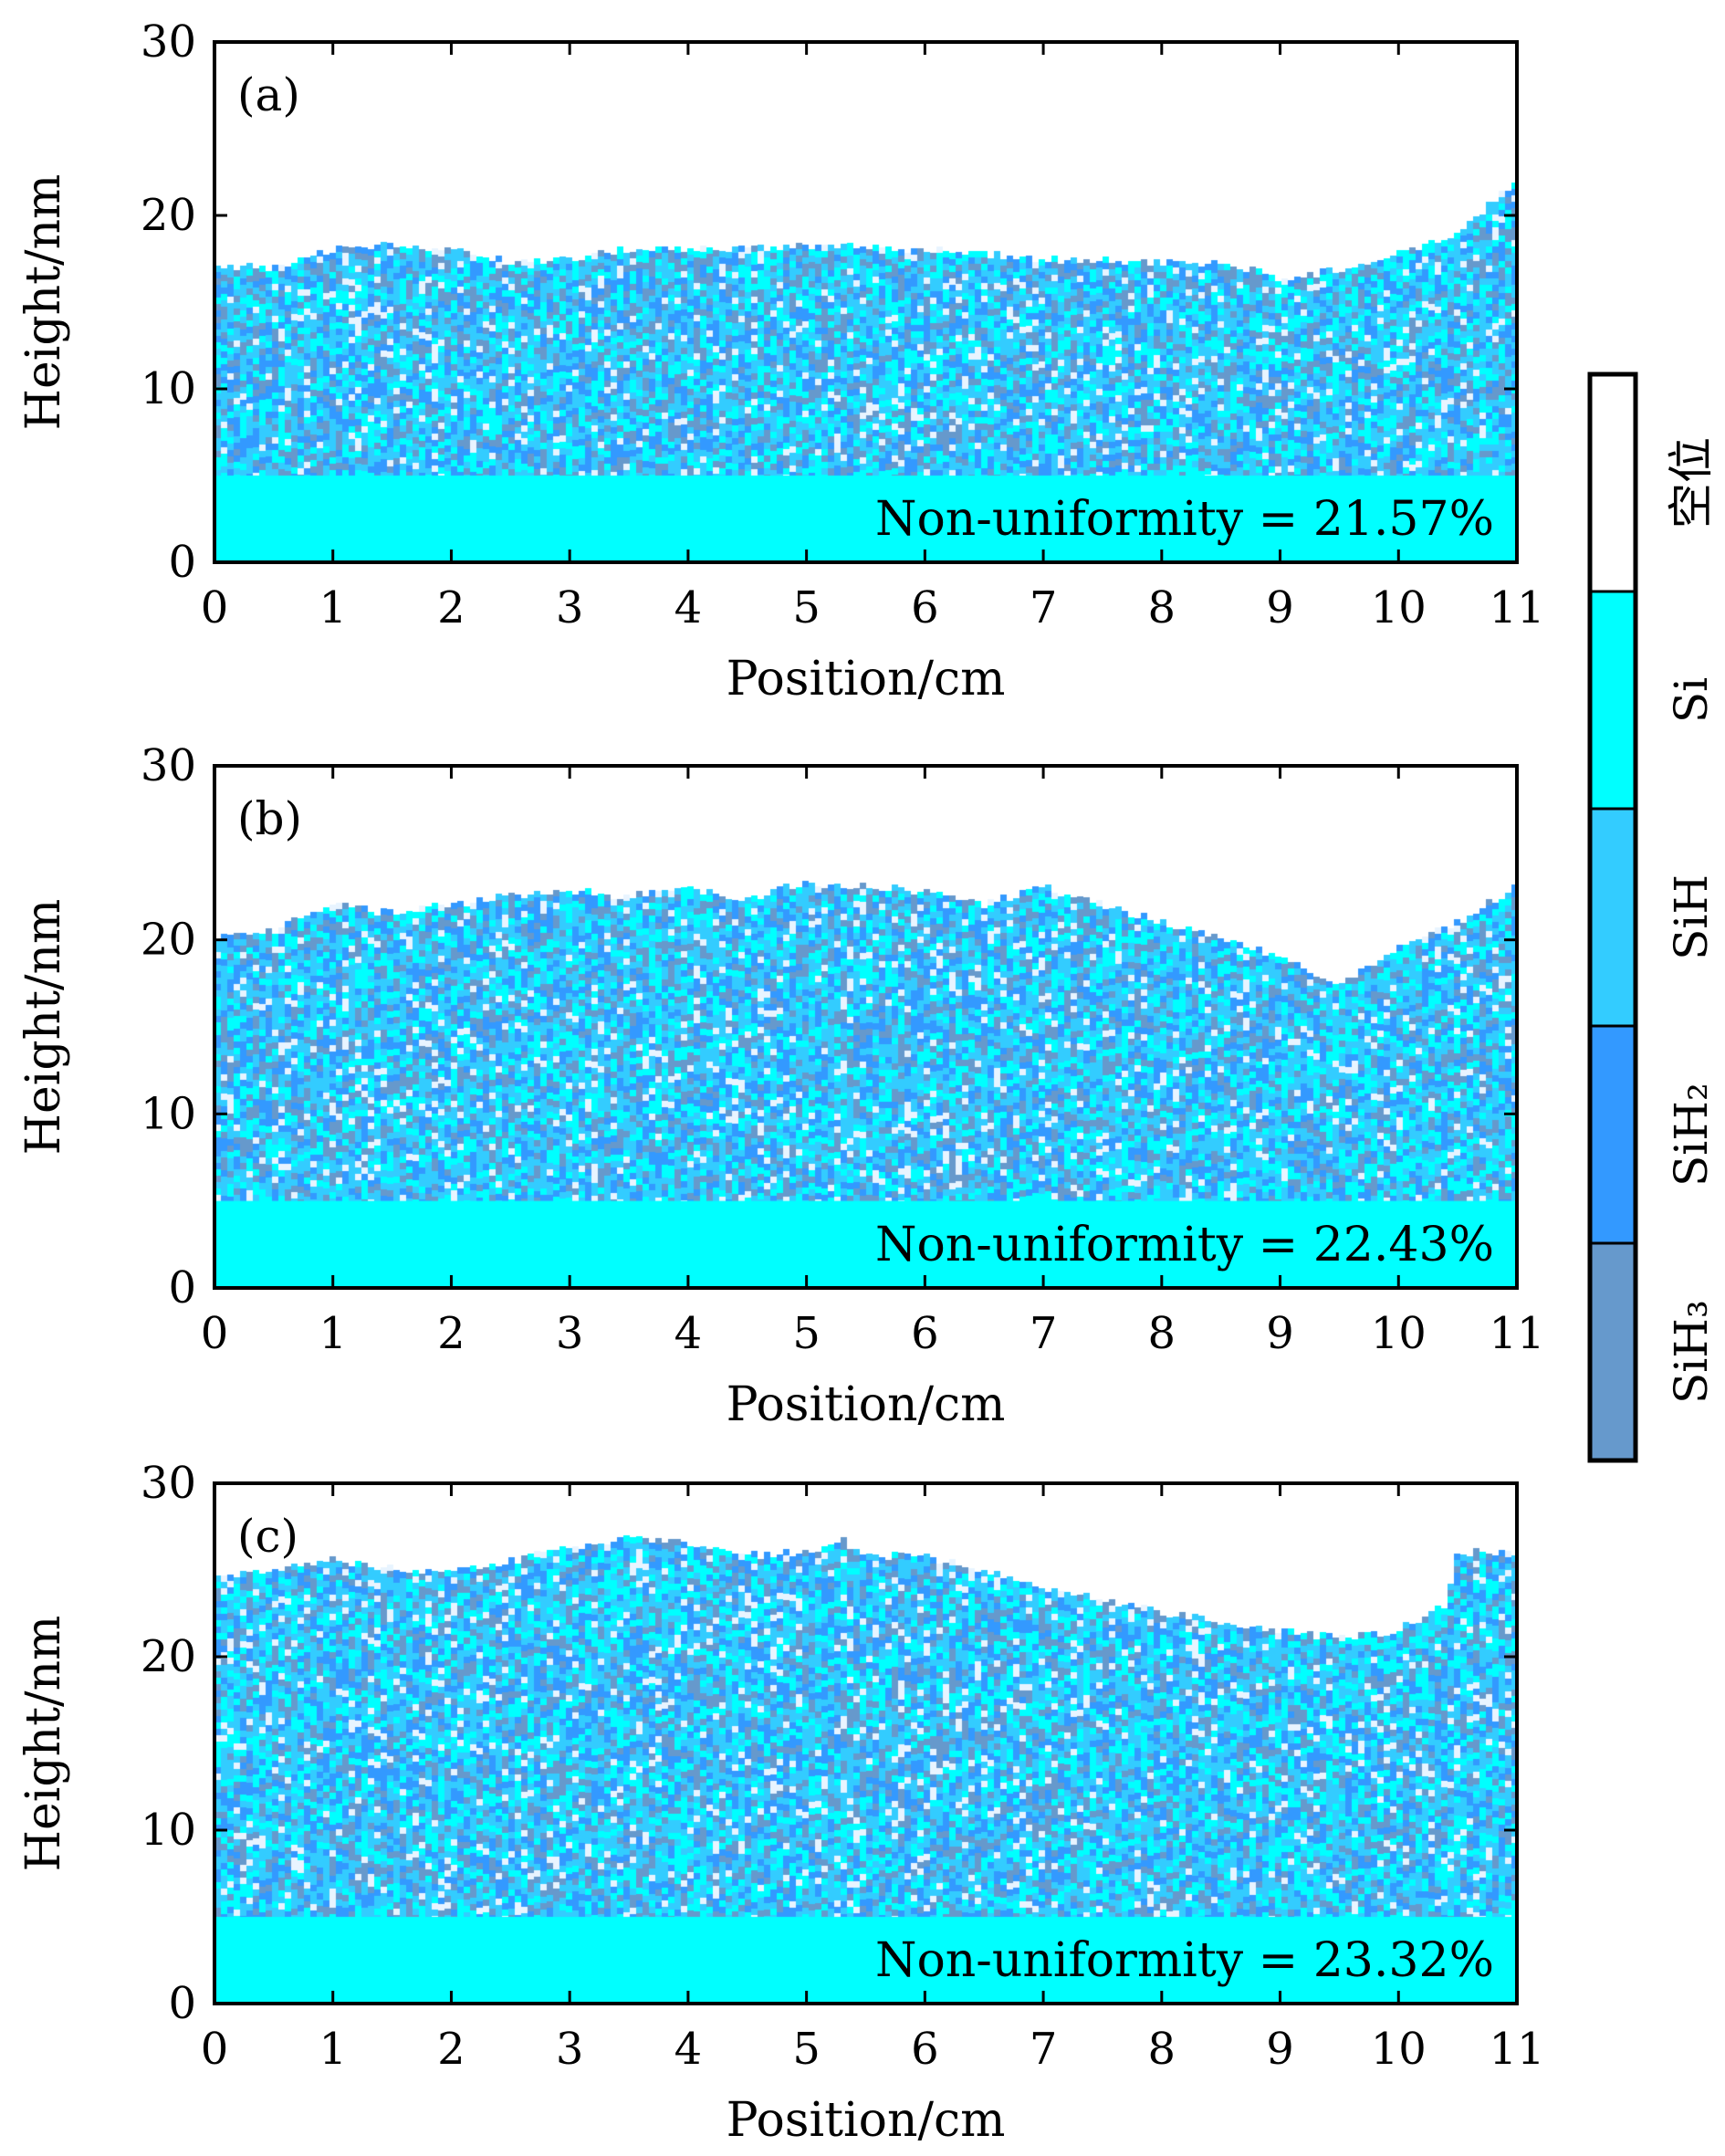 This screenshot has height=2156, width=1725. Describe the element at coordinates (1691, 1352) in the screenshot. I see `legend-label: SiH₃` at that location.